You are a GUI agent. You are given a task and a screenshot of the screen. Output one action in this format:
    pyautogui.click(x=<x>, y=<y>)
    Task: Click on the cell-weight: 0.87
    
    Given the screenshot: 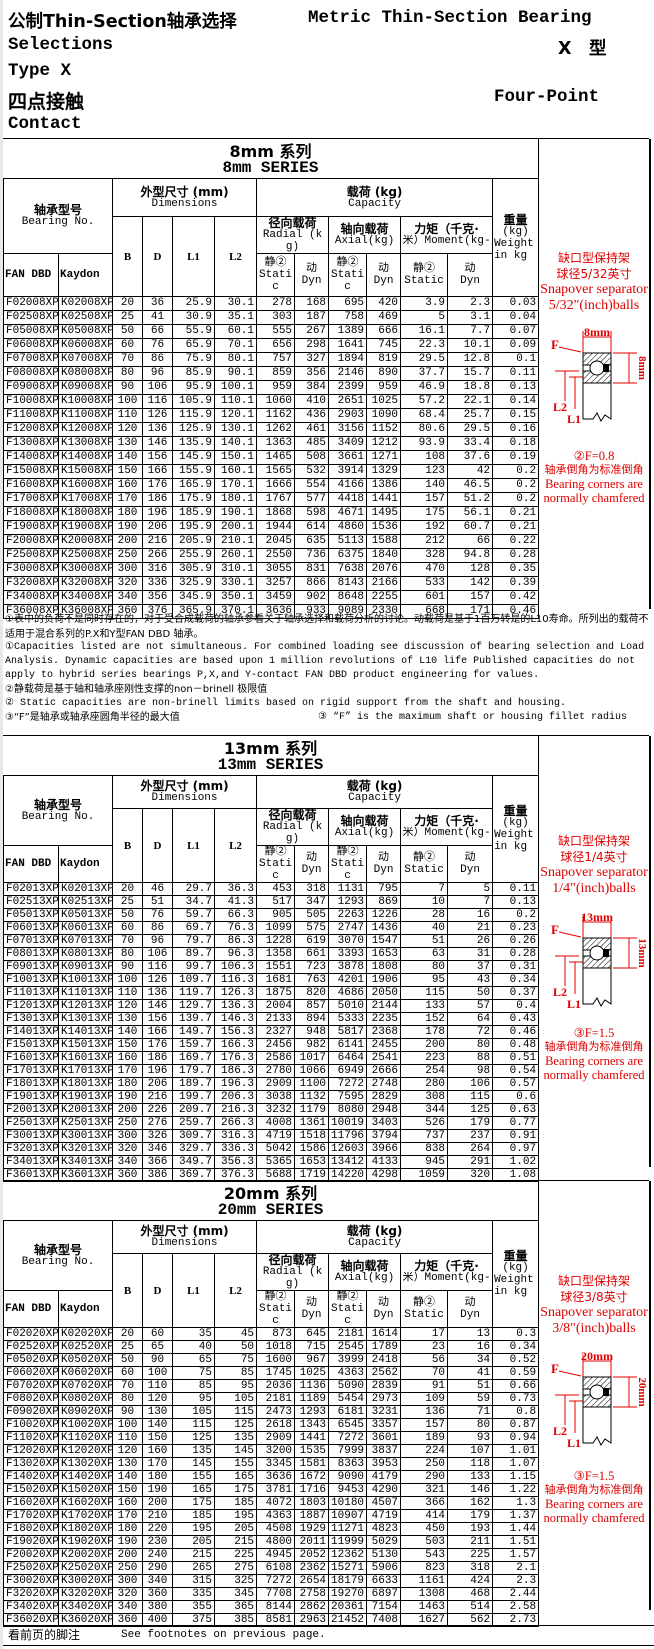 What is the action you would take?
    pyautogui.click(x=516, y=1425)
    